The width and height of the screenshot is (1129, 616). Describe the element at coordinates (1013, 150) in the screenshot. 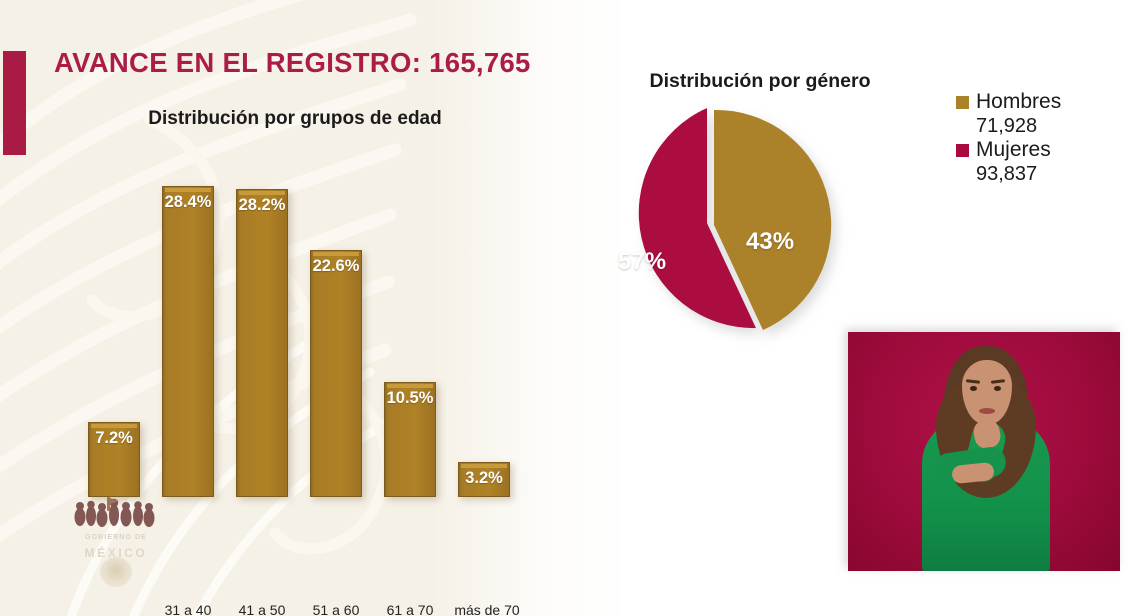

I see `legend-label-mujeres: Mujeres` at that location.